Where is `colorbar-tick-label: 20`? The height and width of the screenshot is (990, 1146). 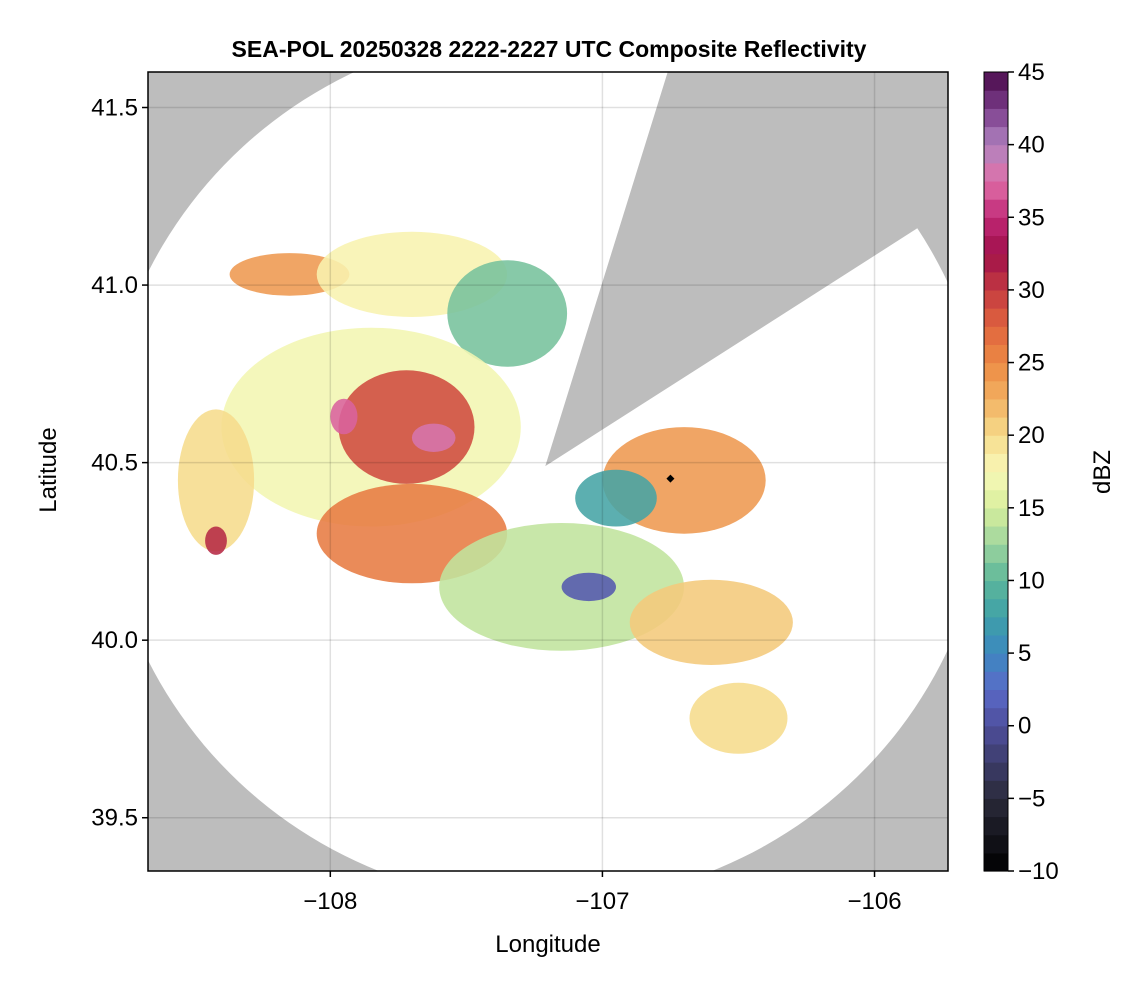 colorbar-tick-label: 20 is located at coordinates (1031, 435).